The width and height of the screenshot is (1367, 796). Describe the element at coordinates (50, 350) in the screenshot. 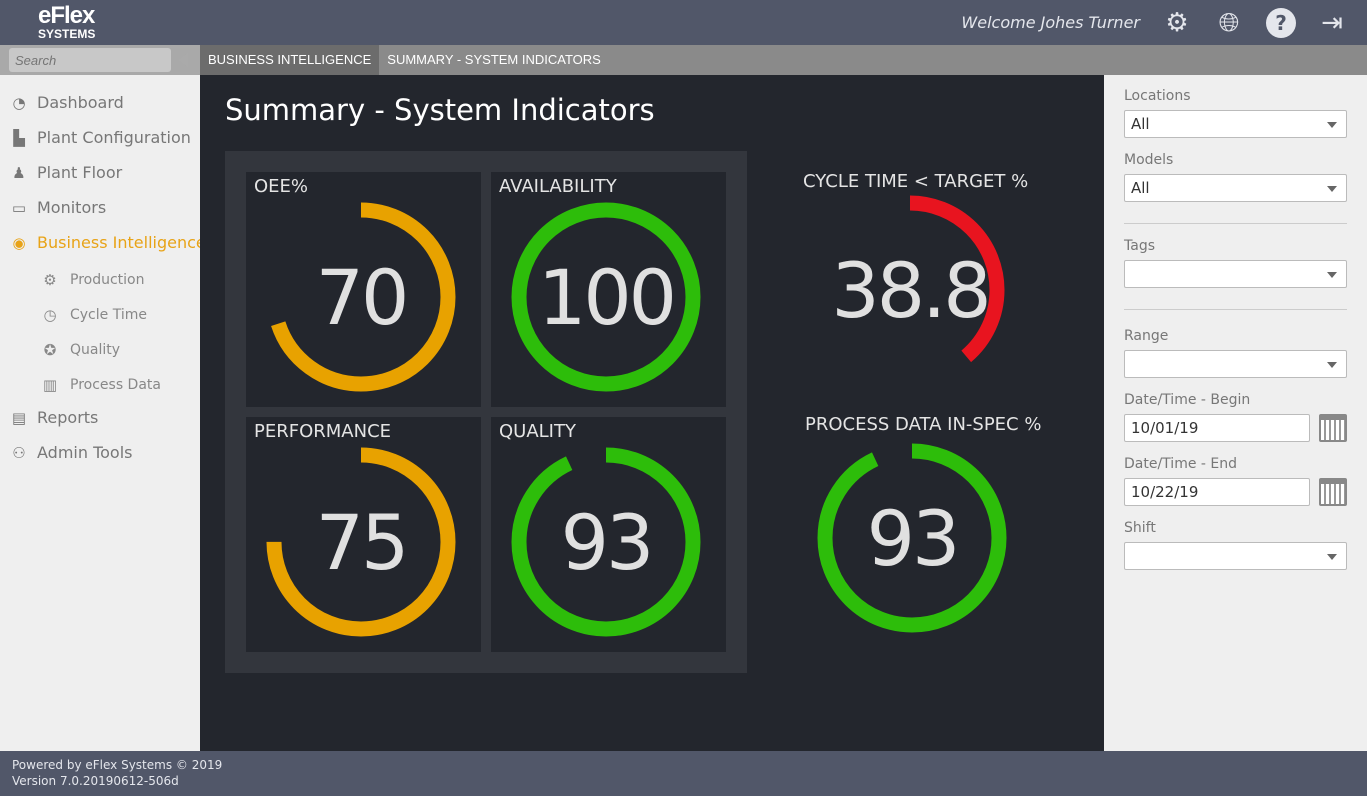

I see `award-icon: ✪` at that location.